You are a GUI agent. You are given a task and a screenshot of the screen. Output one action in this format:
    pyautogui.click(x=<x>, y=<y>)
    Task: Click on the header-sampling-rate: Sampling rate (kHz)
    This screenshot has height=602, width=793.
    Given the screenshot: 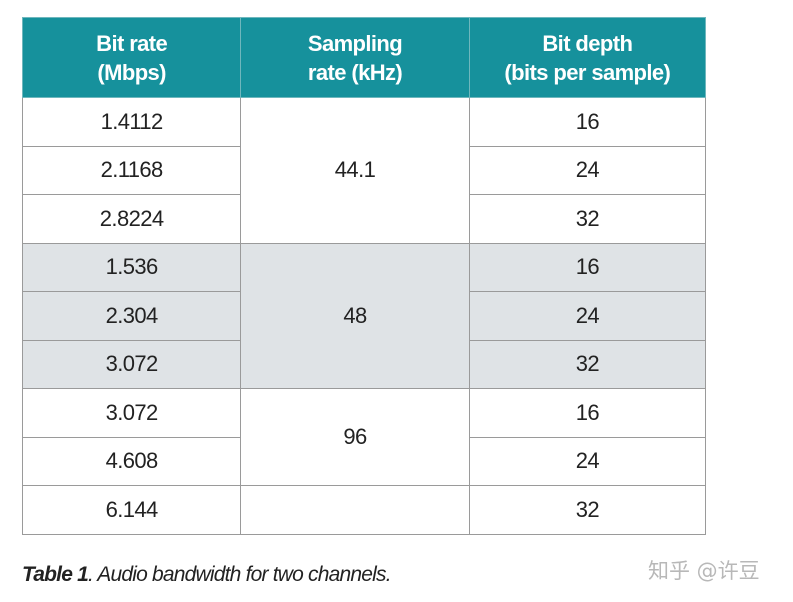 What is the action you would take?
    pyautogui.click(x=355, y=57)
    